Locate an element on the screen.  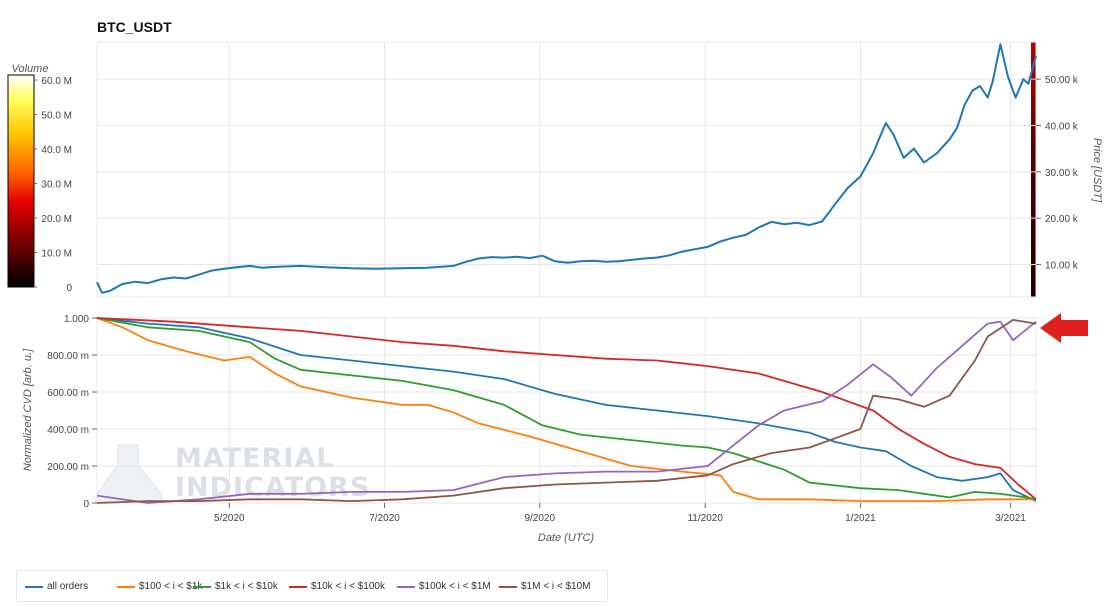
x-tick-label: 1/2021 is located at coordinates (860, 518).